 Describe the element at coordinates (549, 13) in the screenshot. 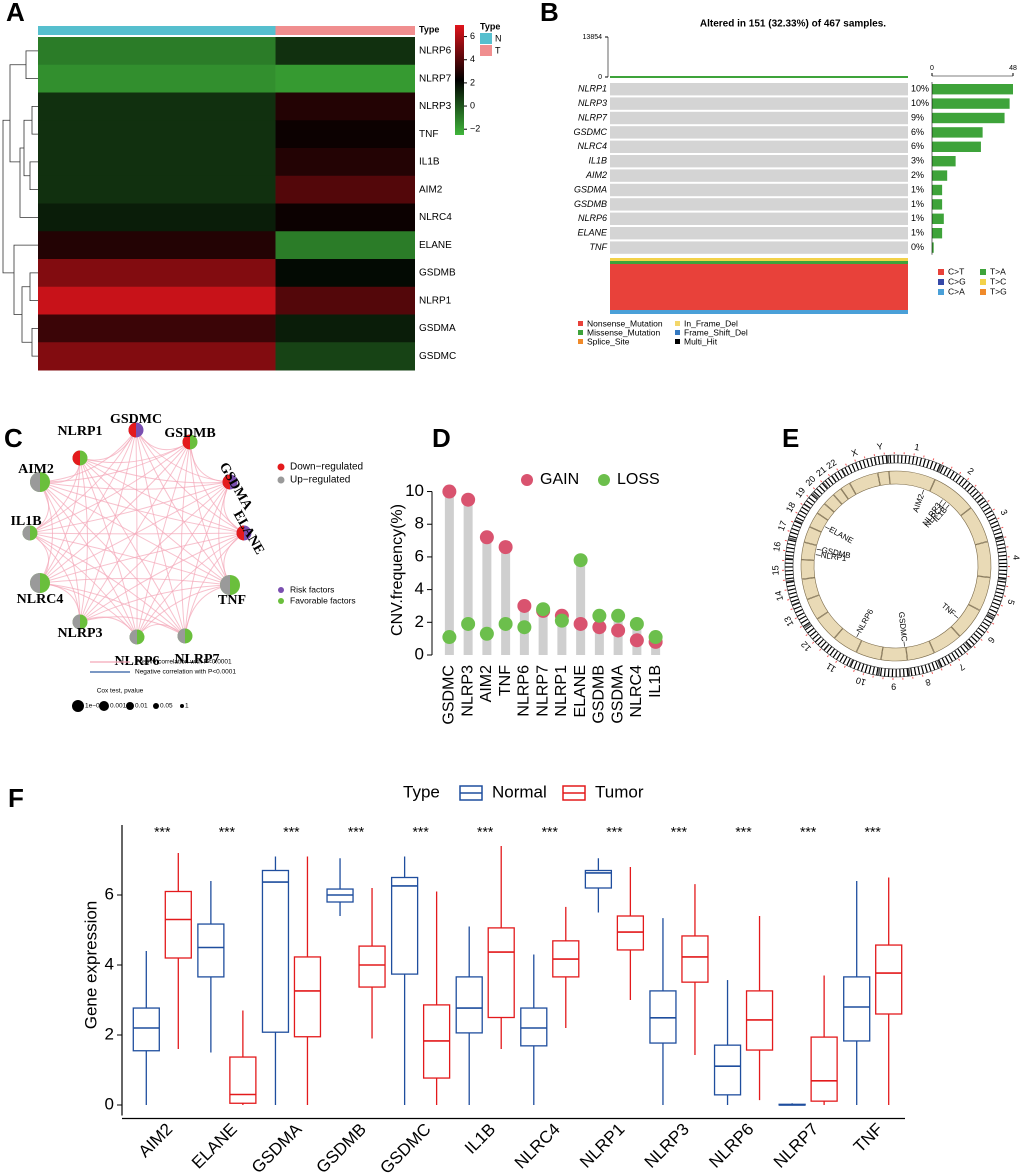

I see `panel-label: B` at that location.